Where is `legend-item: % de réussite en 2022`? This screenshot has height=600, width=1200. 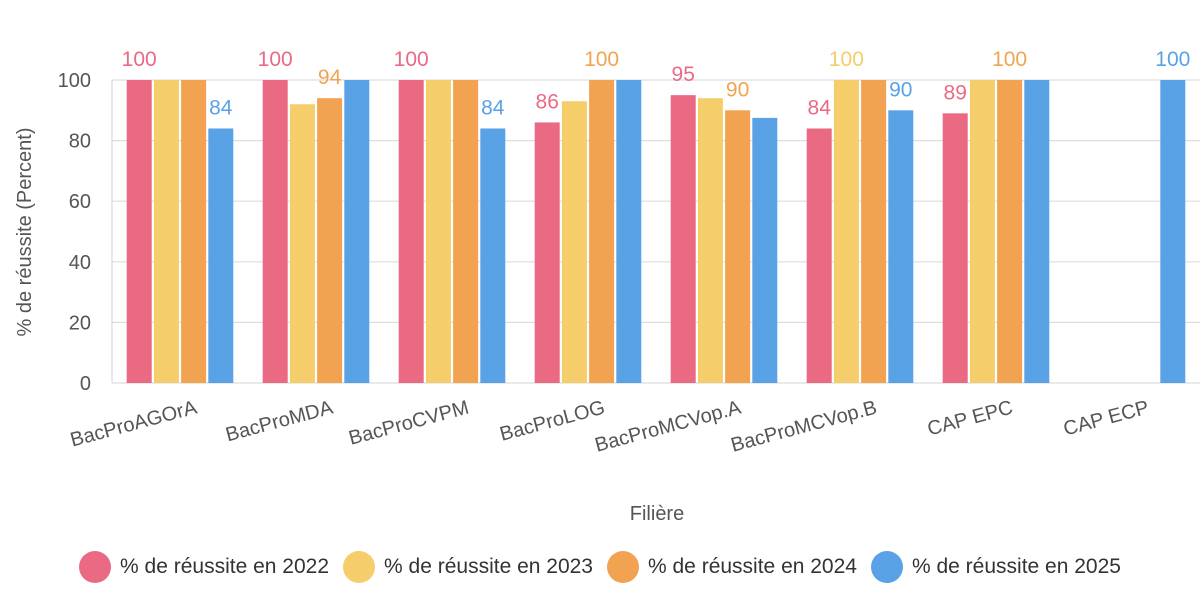 legend-item: % de réussite en 2022 is located at coordinates (204, 567).